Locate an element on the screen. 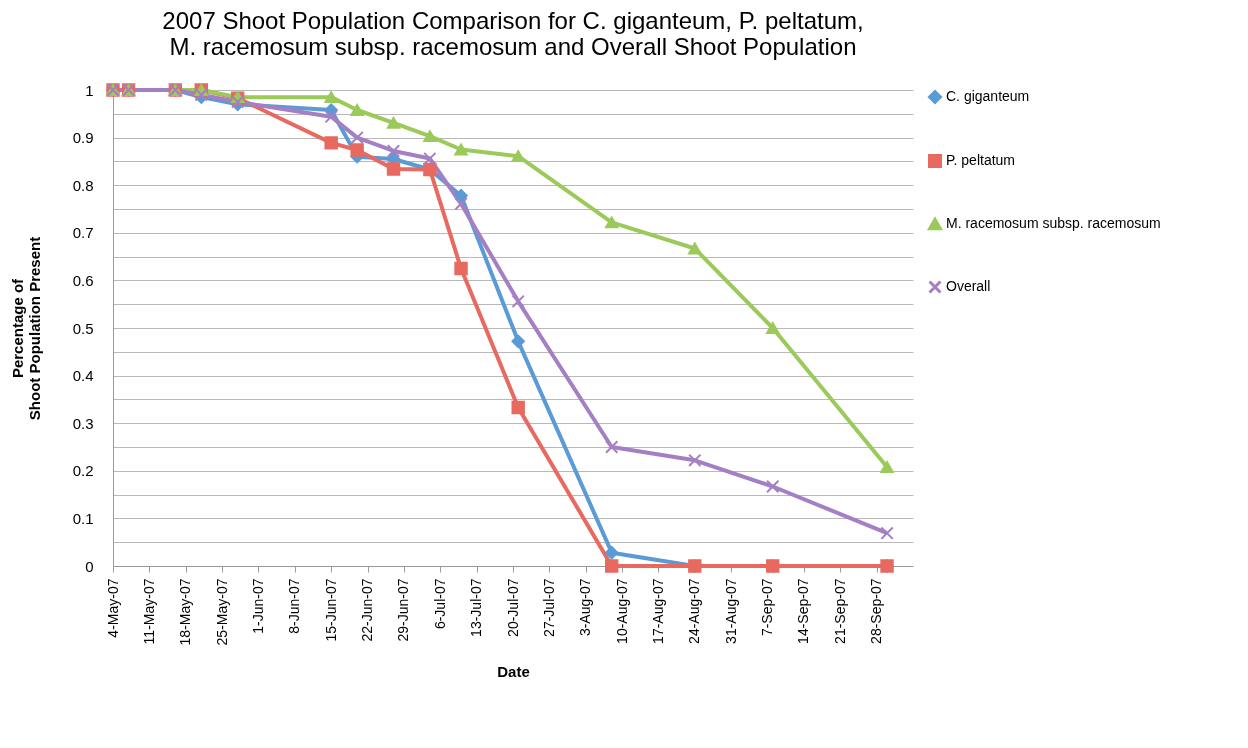 The width and height of the screenshot is (1248, 748). x-tick-label: 7-Sep-07 is located at coordinates (767, 607).